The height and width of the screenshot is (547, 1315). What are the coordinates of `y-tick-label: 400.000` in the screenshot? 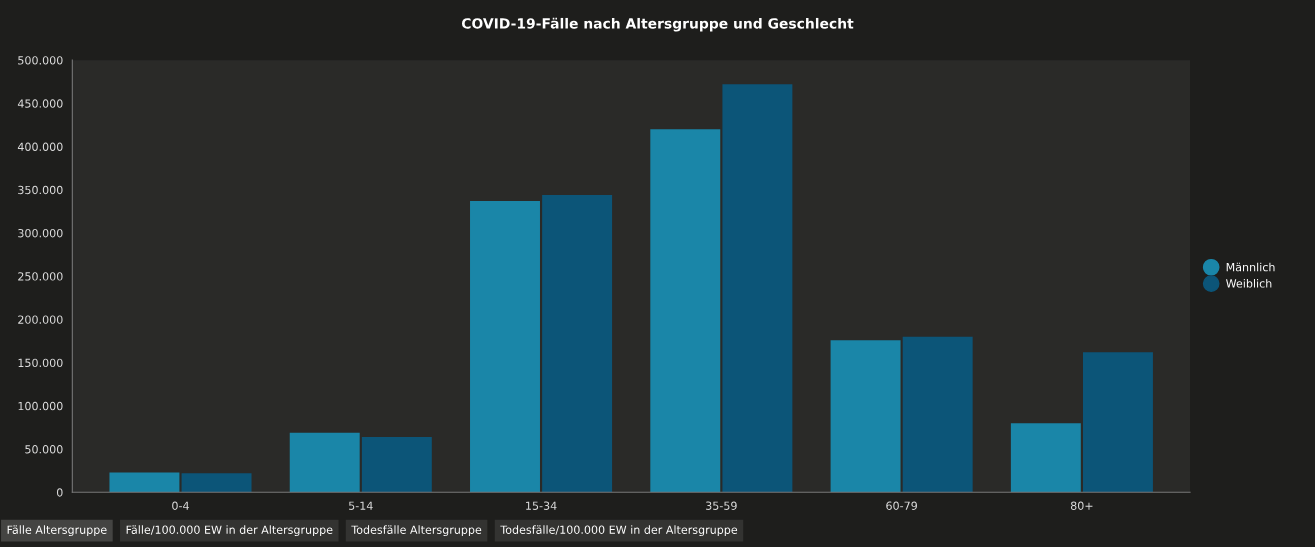 It's located at (40, 146).